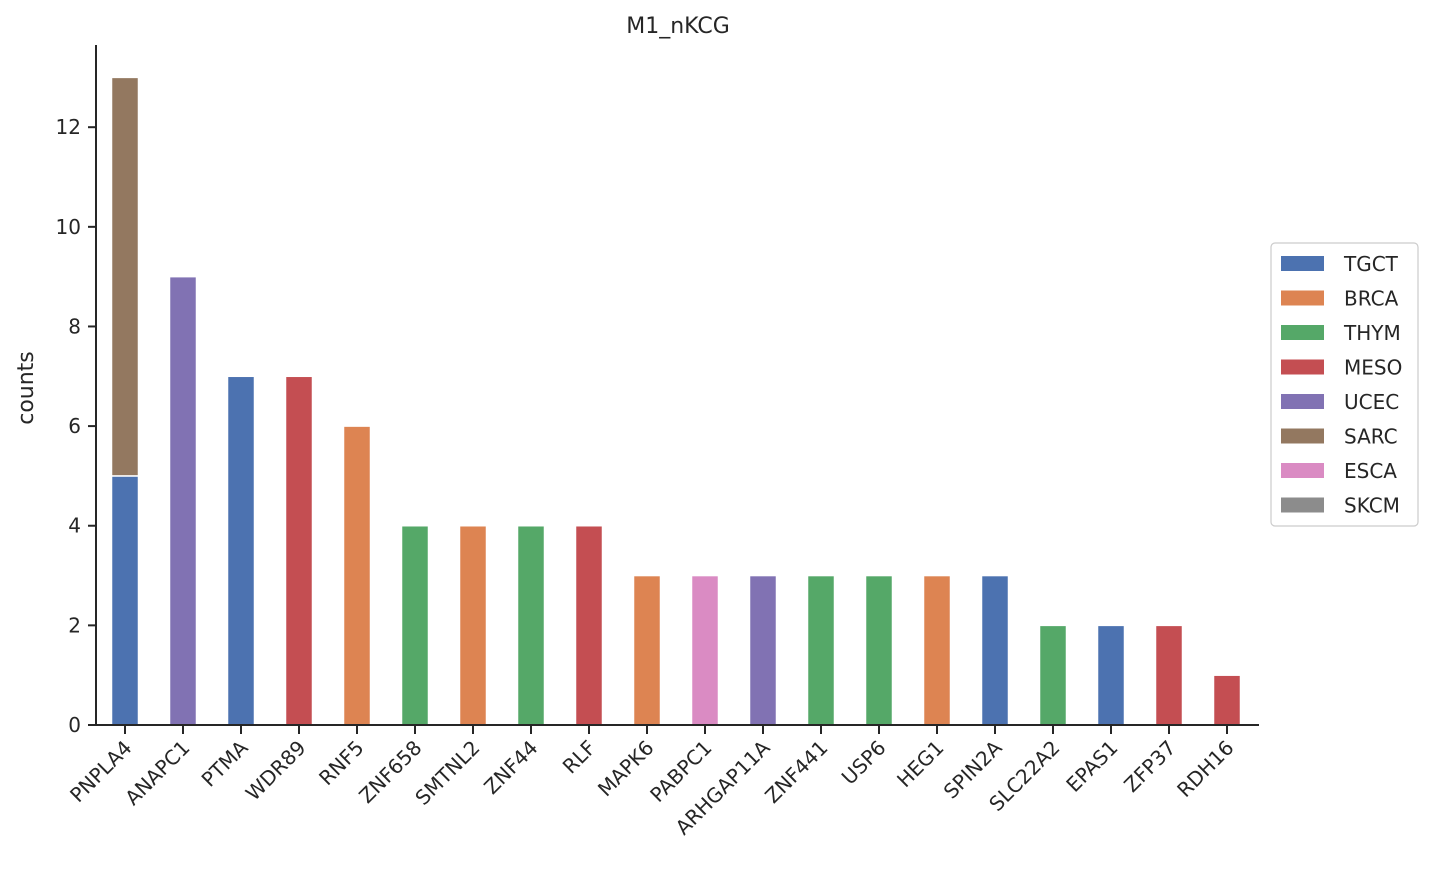 This screenshot has width=1434, height=875. I want to click on y-tick-label: 6, so click(74, 426).